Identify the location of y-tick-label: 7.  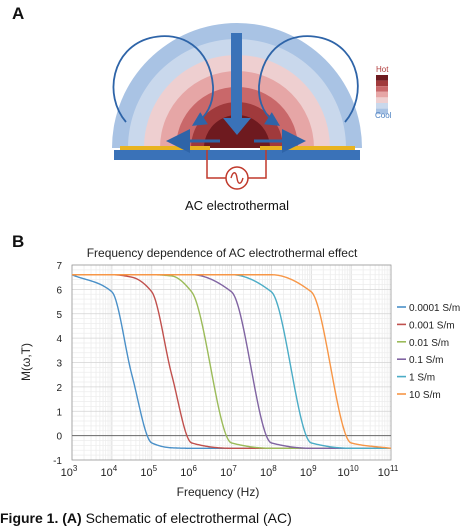
(59, 266).